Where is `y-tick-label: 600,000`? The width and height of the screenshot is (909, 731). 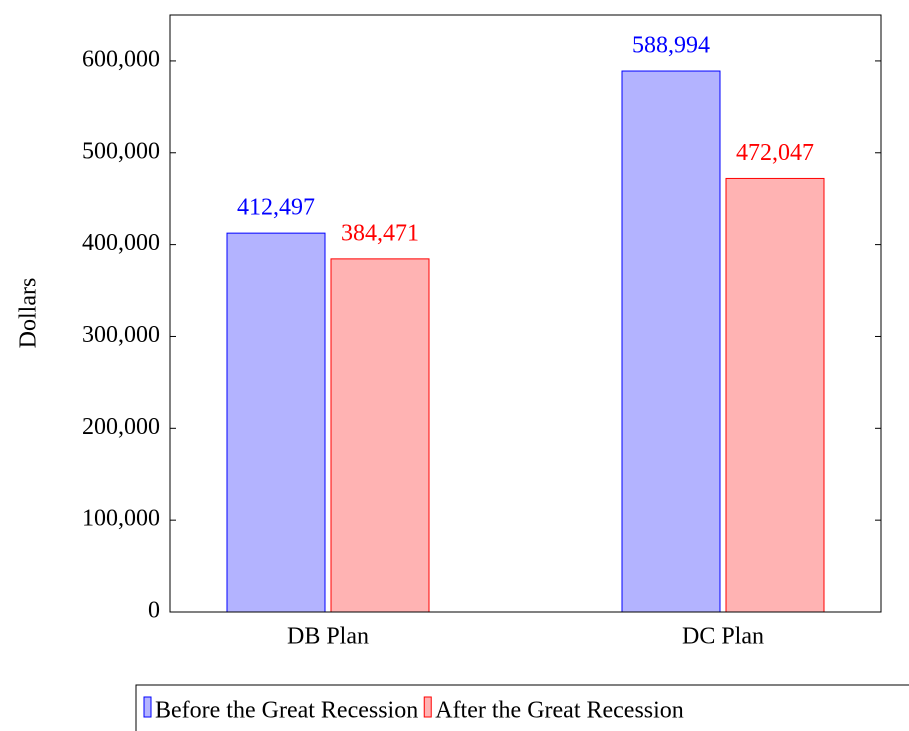 y-tick-label: 600,000 is located at coordinates (121, 59).